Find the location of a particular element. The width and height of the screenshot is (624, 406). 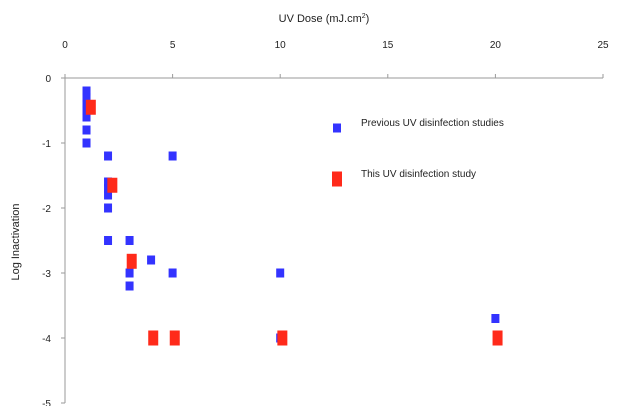

x-tick-label: 25 is located at coordinates (603, 45).